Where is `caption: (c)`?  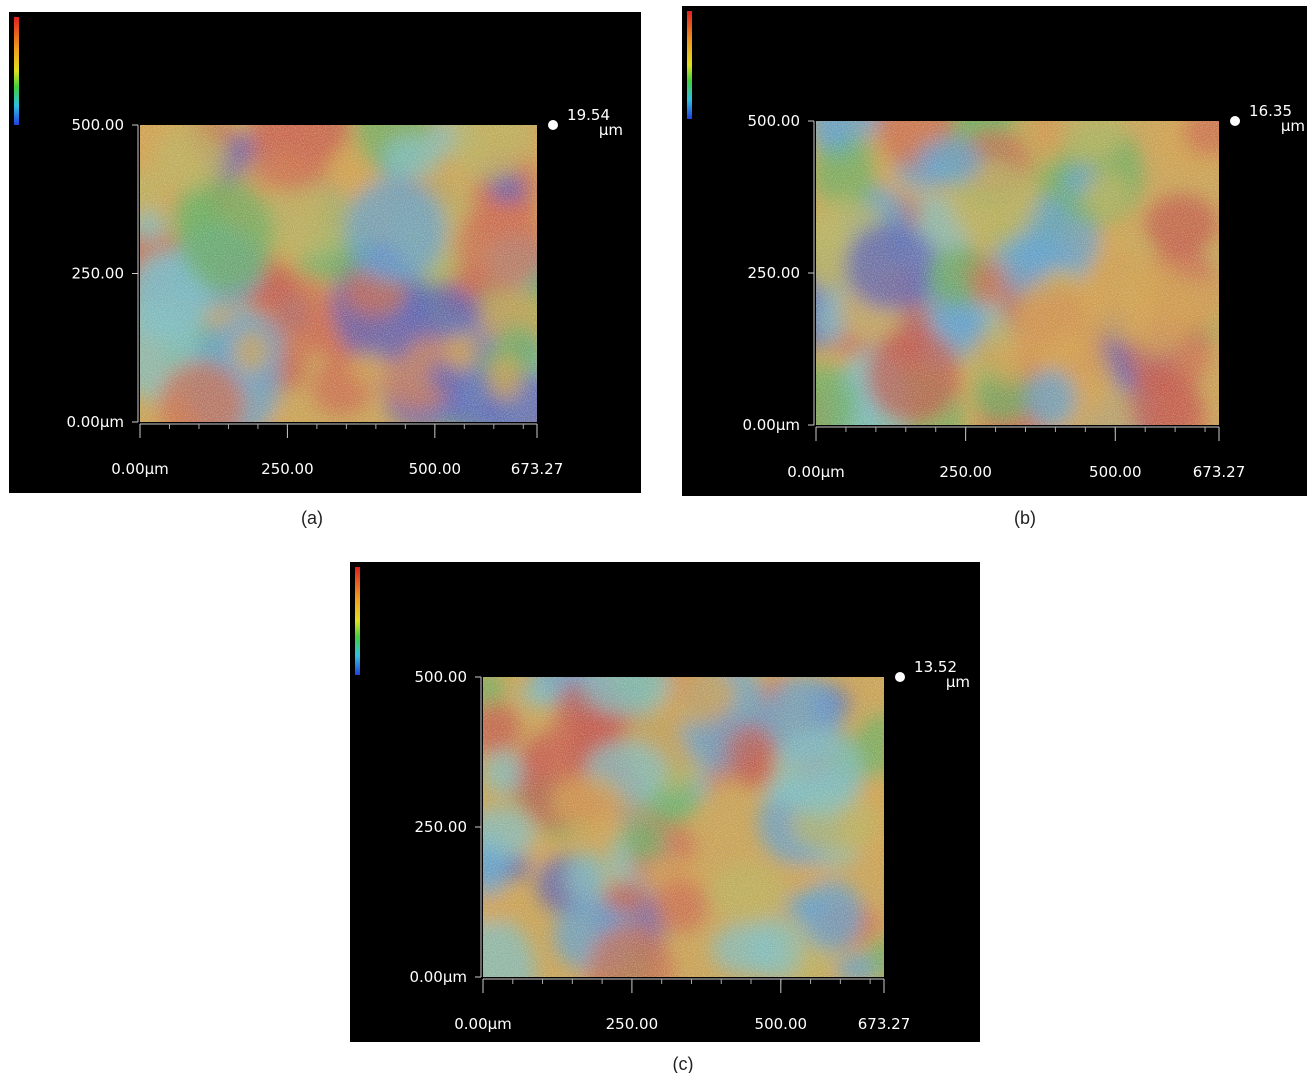
caption: (c) is located at coordinates (683, 1063).